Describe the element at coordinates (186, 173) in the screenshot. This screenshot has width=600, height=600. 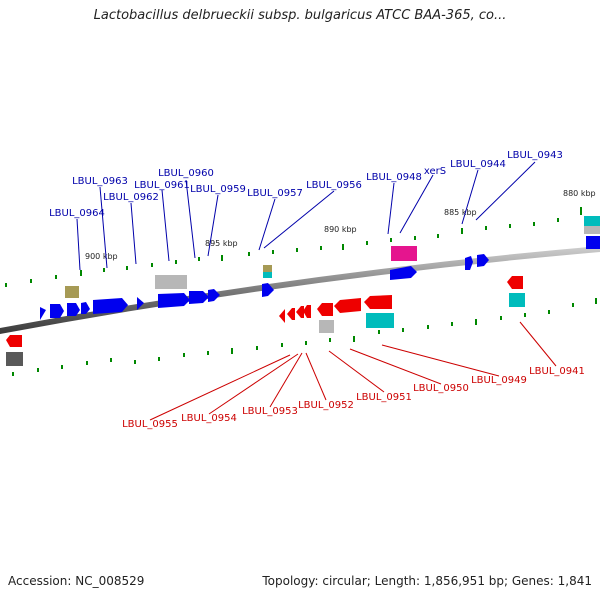
I see `gene-label-lbul-0960: LBUL_0960` at that location.